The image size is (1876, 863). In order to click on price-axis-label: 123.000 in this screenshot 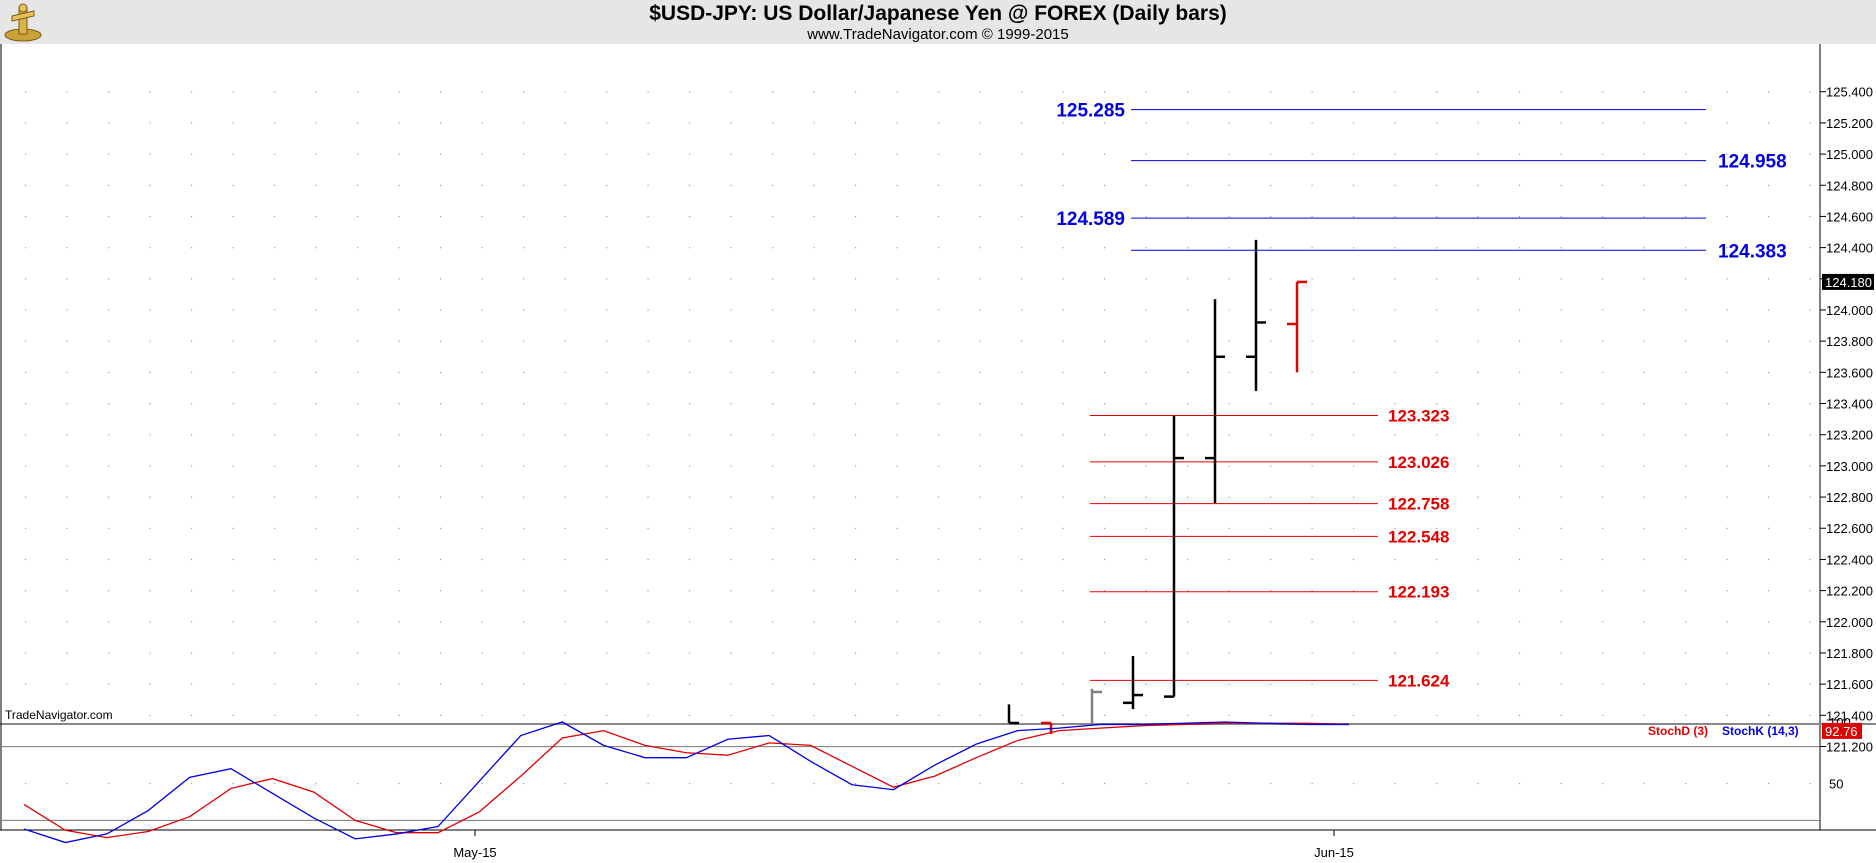, I will do `click(1849, 466)`.